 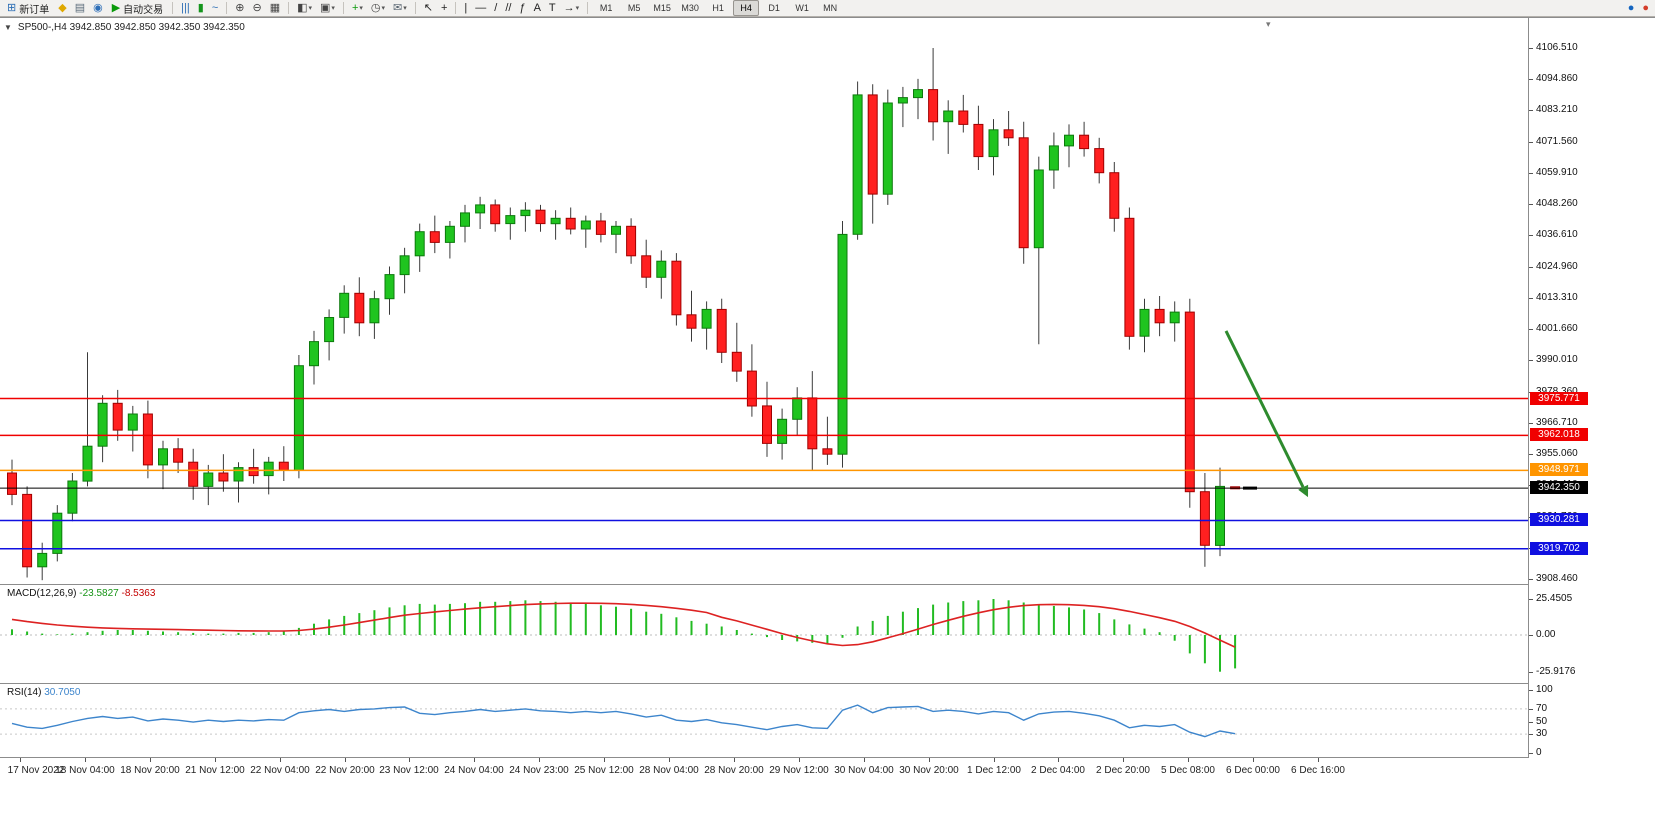 What do you see at coordinates (537, 7) in the screenshot?
I see `text-icon: A` at bounding box center [537, 7].